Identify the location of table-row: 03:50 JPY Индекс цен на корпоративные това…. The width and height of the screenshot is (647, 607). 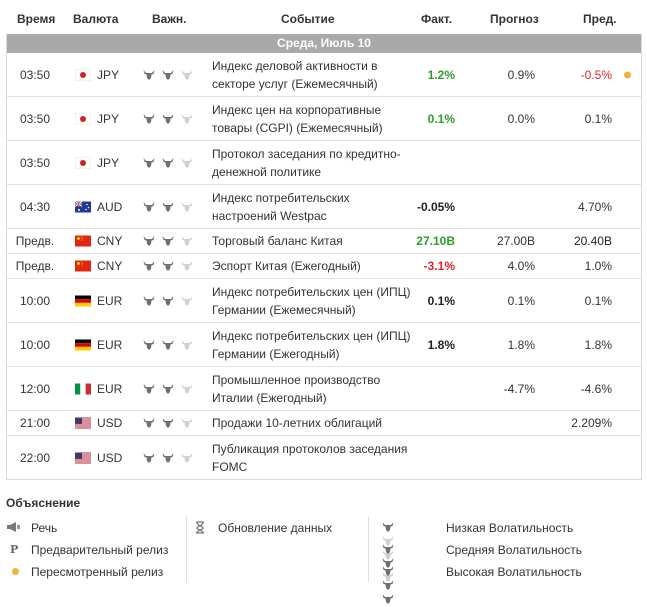
(324, 118).